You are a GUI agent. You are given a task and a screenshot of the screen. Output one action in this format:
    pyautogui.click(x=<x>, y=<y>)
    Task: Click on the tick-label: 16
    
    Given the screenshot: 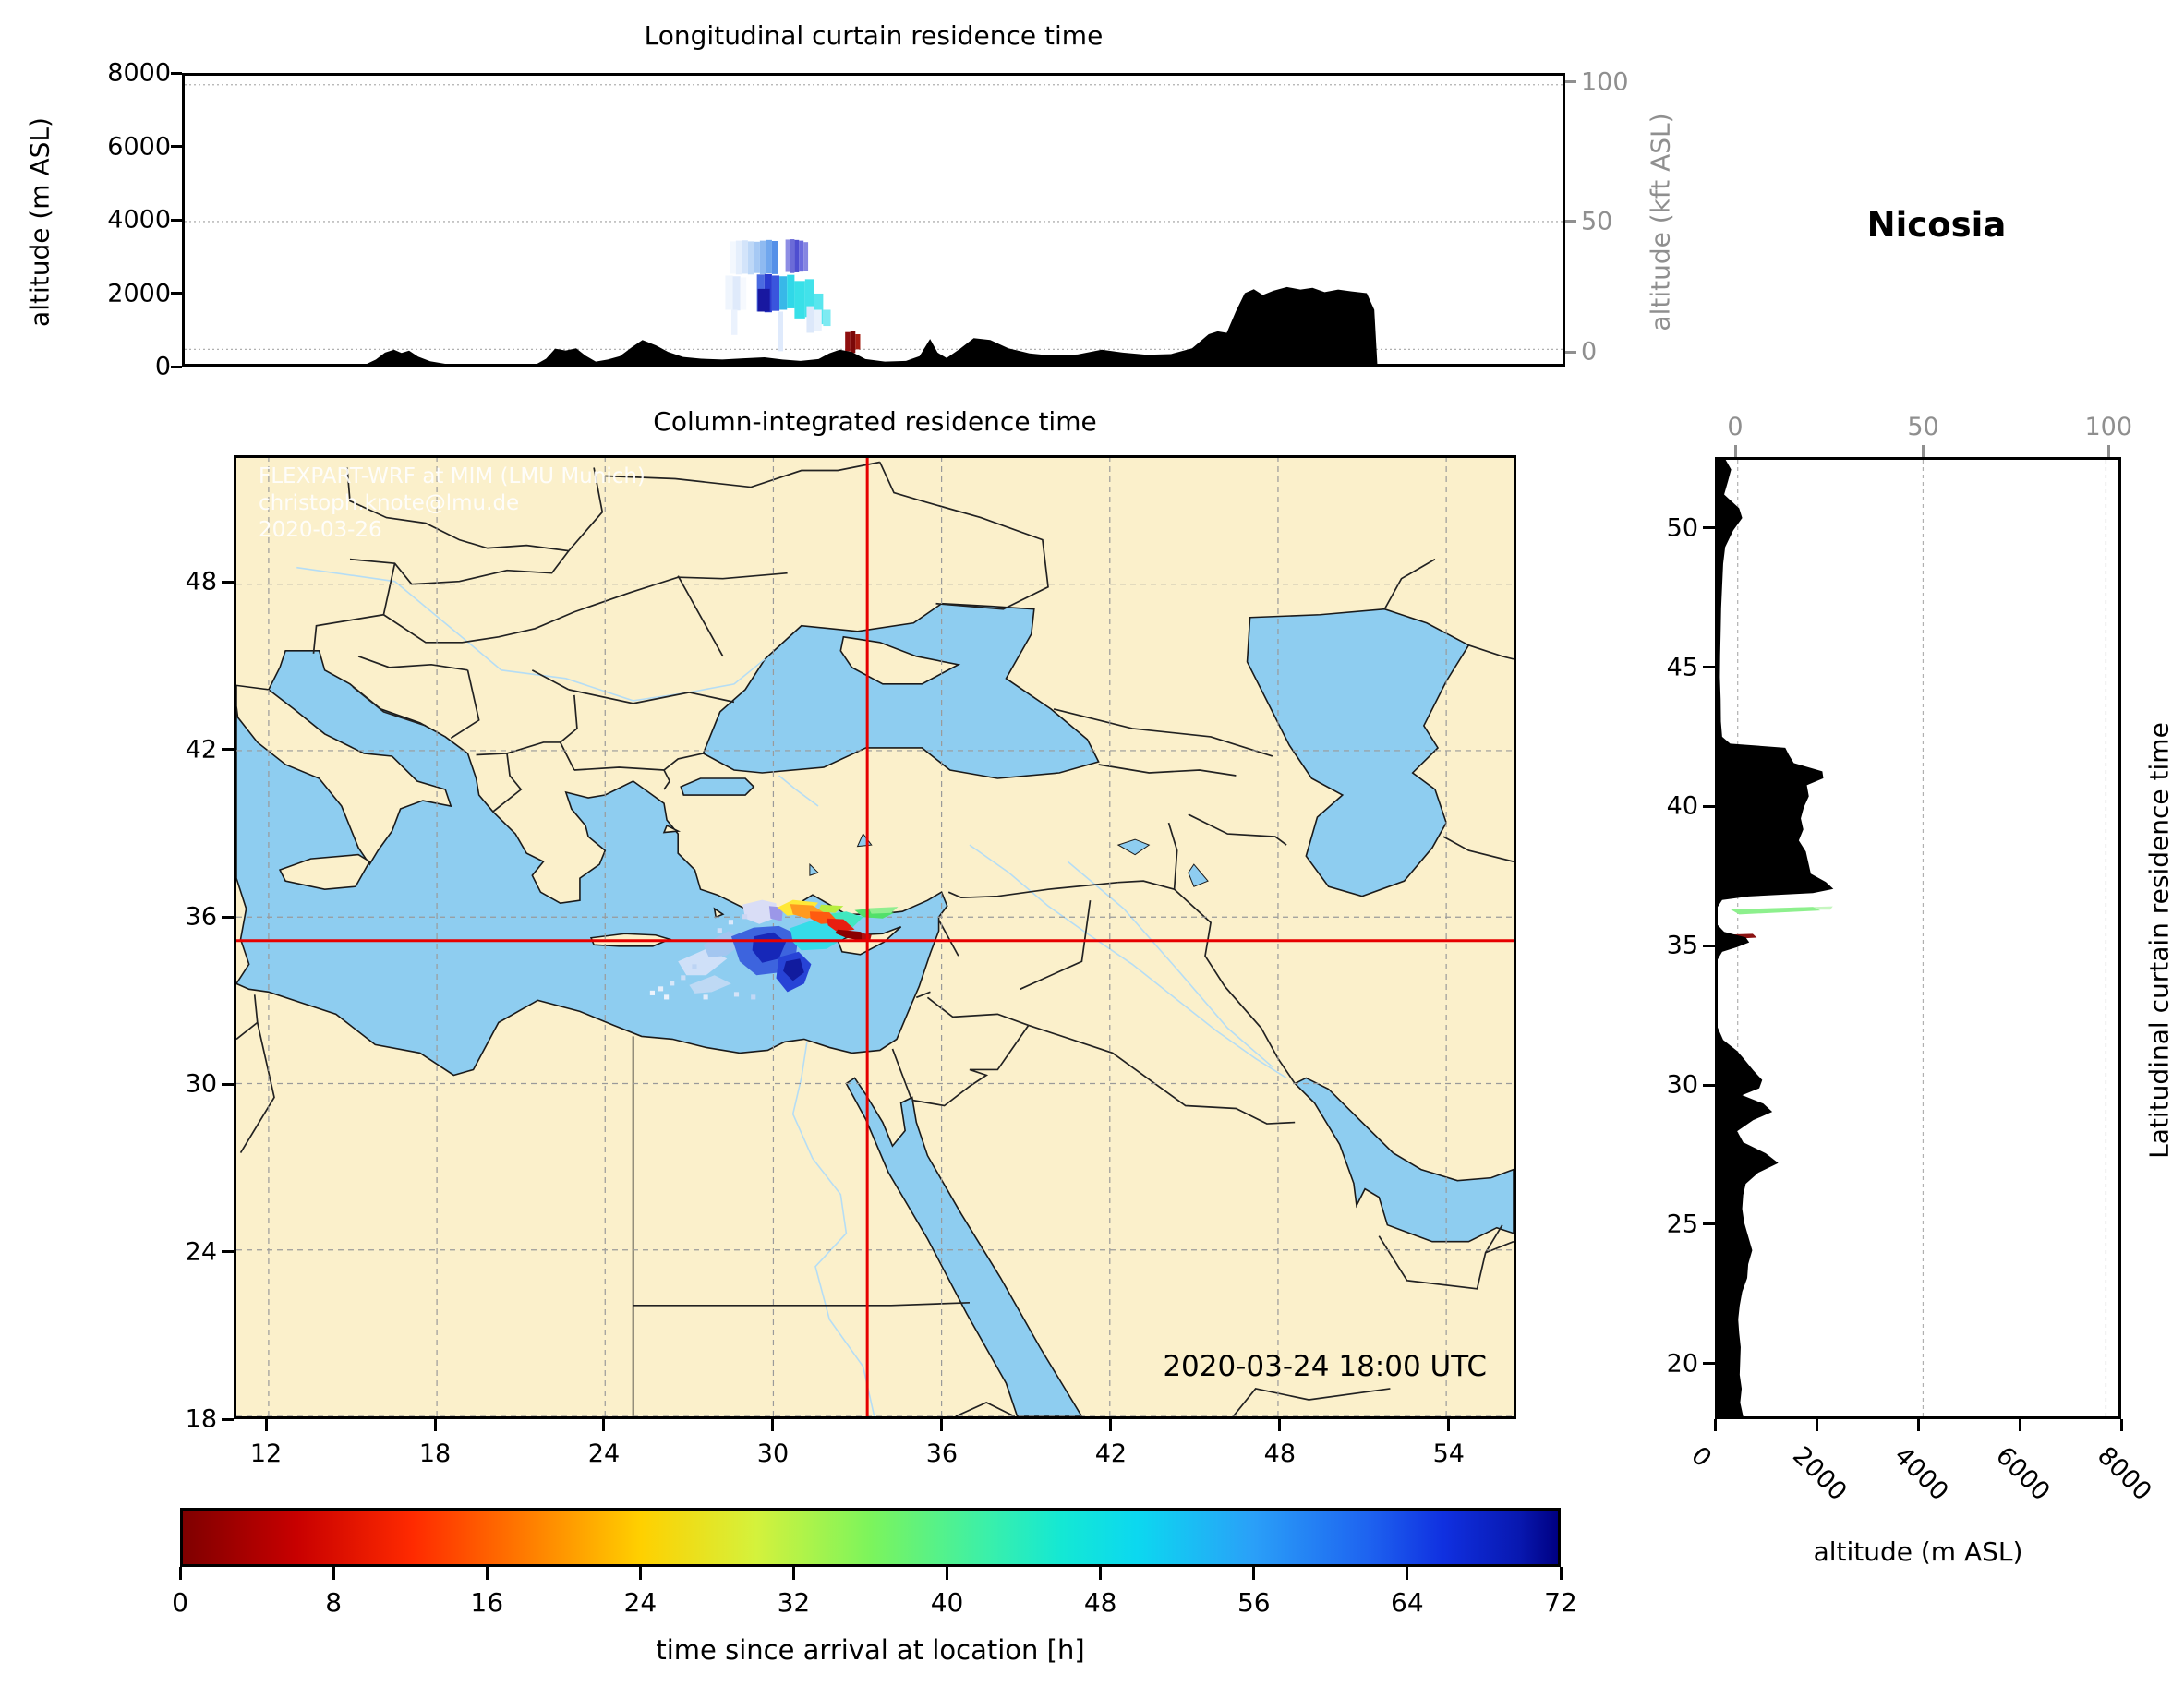 What is the action you would take?
    pyautogui.click(x=487, y=1602)
    